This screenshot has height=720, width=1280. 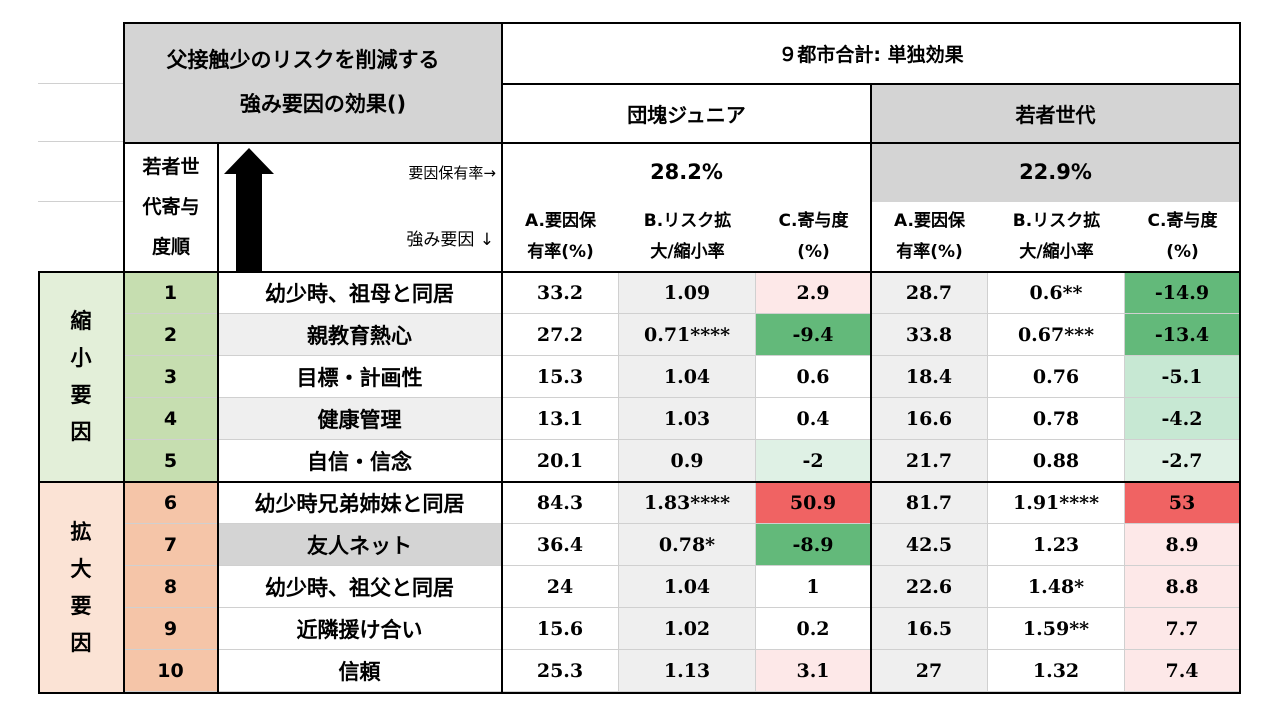 I want to click on rank-cell: 7, so click(x=171, y=545).